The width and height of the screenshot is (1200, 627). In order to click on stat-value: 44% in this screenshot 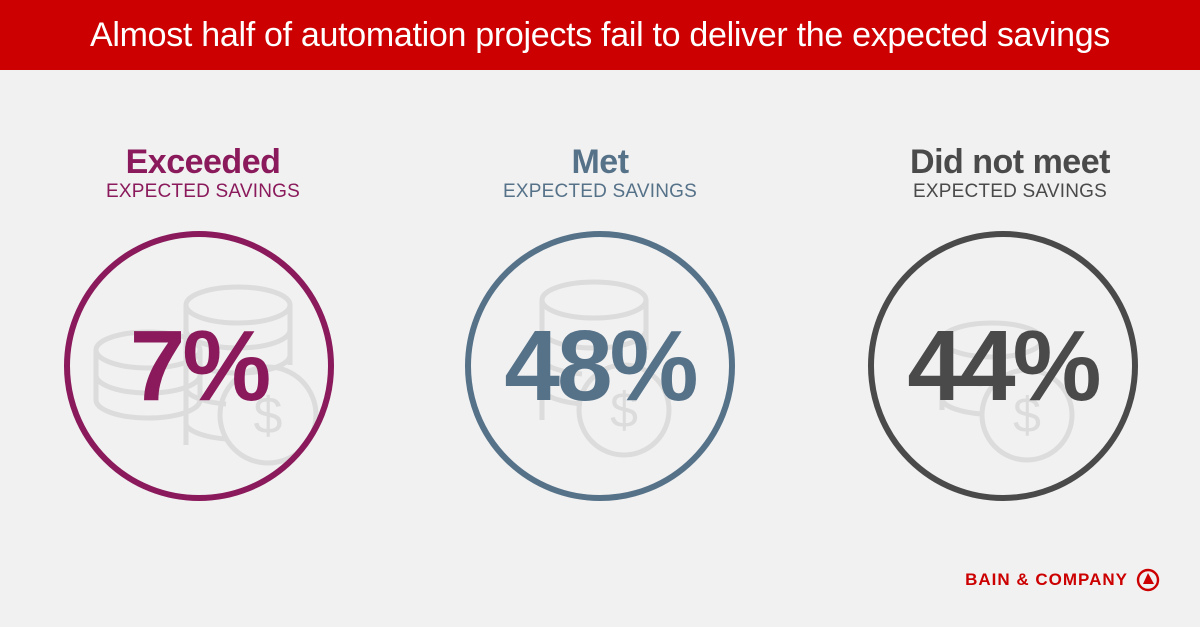, I will do `click(1004, 365)`.